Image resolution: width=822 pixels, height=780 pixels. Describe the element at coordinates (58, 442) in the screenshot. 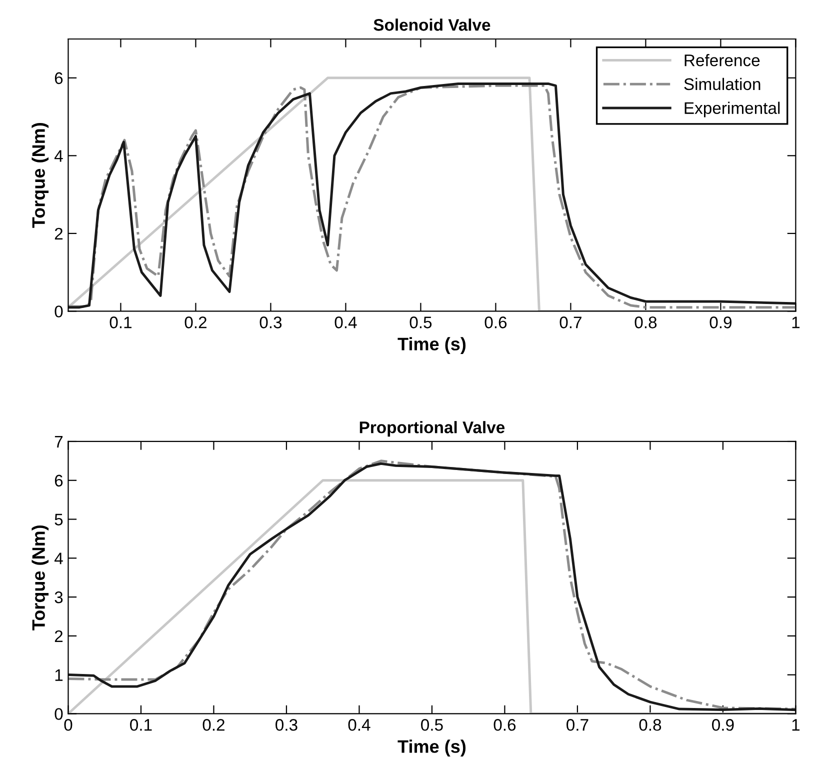

I see `y-tick-label: 7` at that location.